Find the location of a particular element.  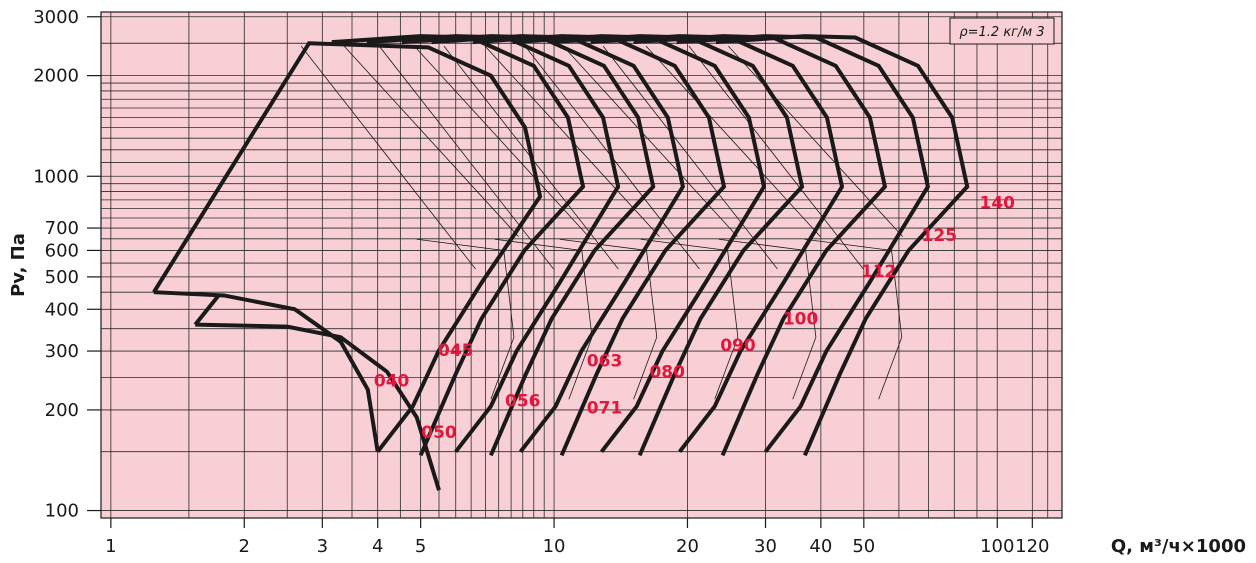

x-tick-label: 40 is located at coordinates (820, 546).